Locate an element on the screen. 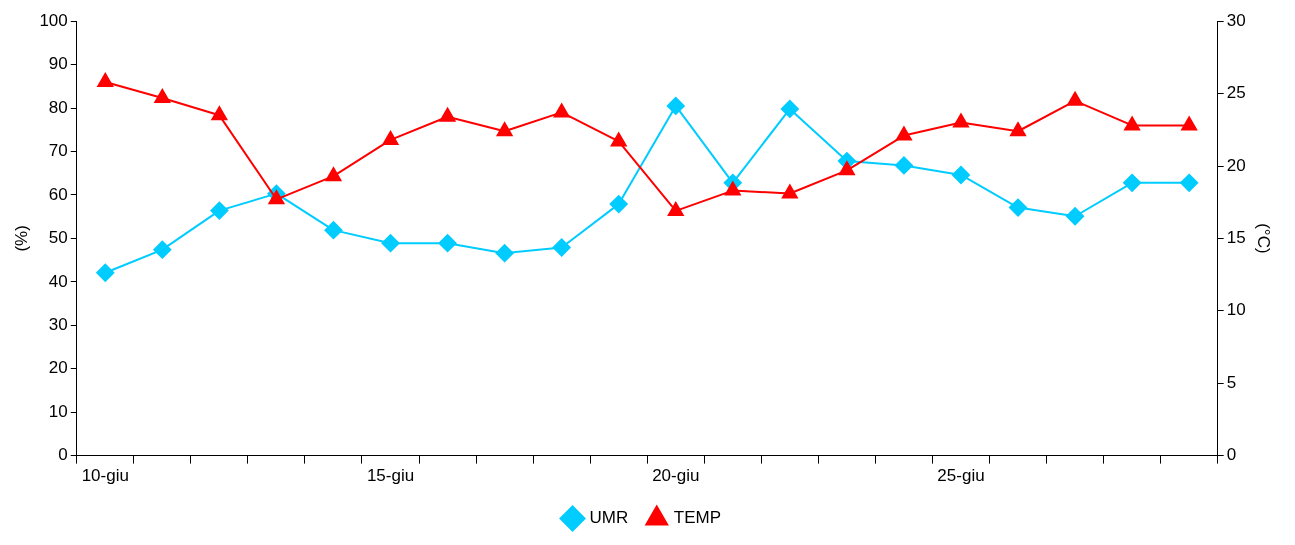  y-tick-label: 50 is located at coordinates (58, 238).